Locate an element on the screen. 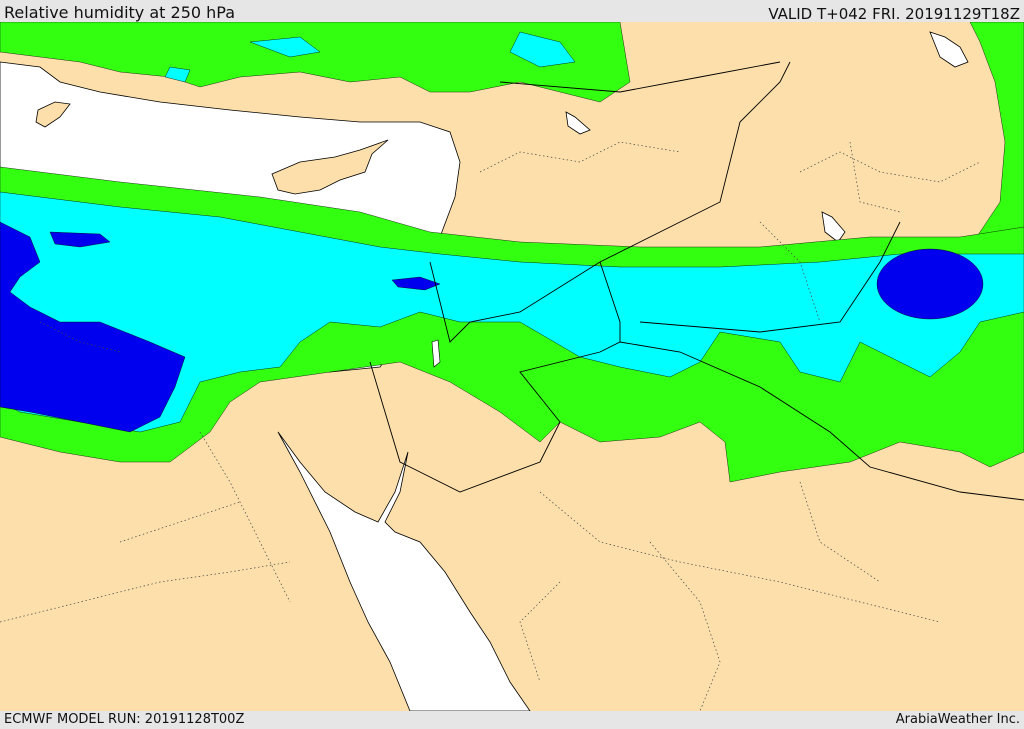 The height and width of the screenshot is (729, 1024). credit-label: ArabiaWeather Inc. is located at coordinates (957, 719).